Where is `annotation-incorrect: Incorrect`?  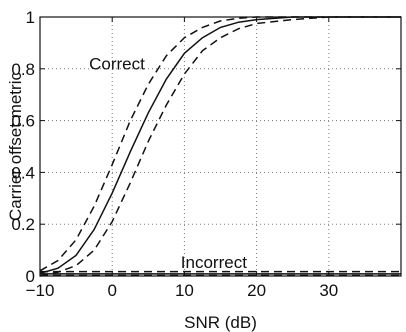 annotation-incorrect: Incorrect is located at coordinates (214, 262).